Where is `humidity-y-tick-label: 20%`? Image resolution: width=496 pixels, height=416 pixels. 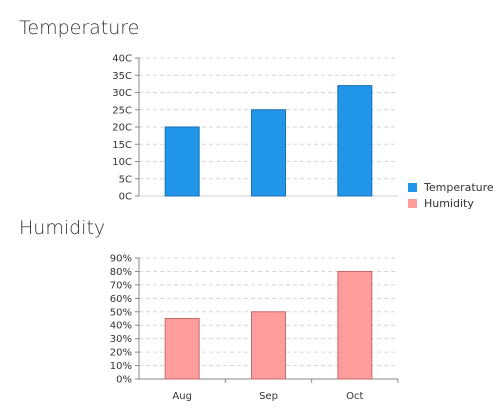
humidity-y-tick-label: 20% is located at coordinates (121, 353).